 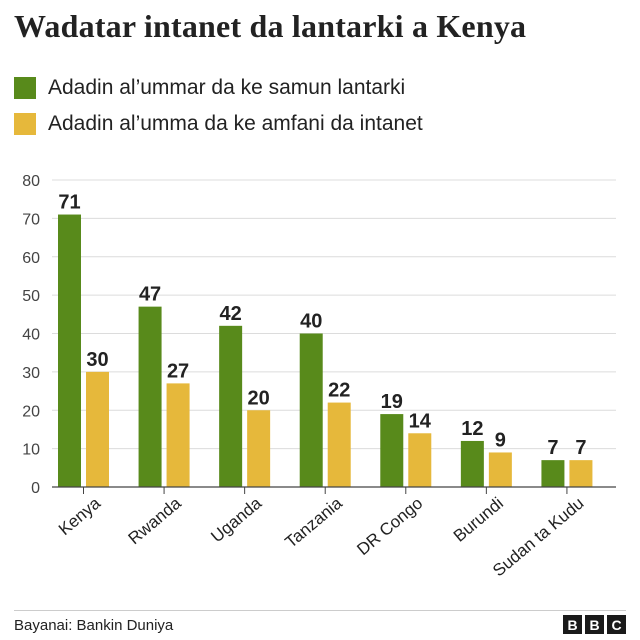 I want to click on source-note: Bayanai: Bankin Duniya, so click(x=94, y=625).